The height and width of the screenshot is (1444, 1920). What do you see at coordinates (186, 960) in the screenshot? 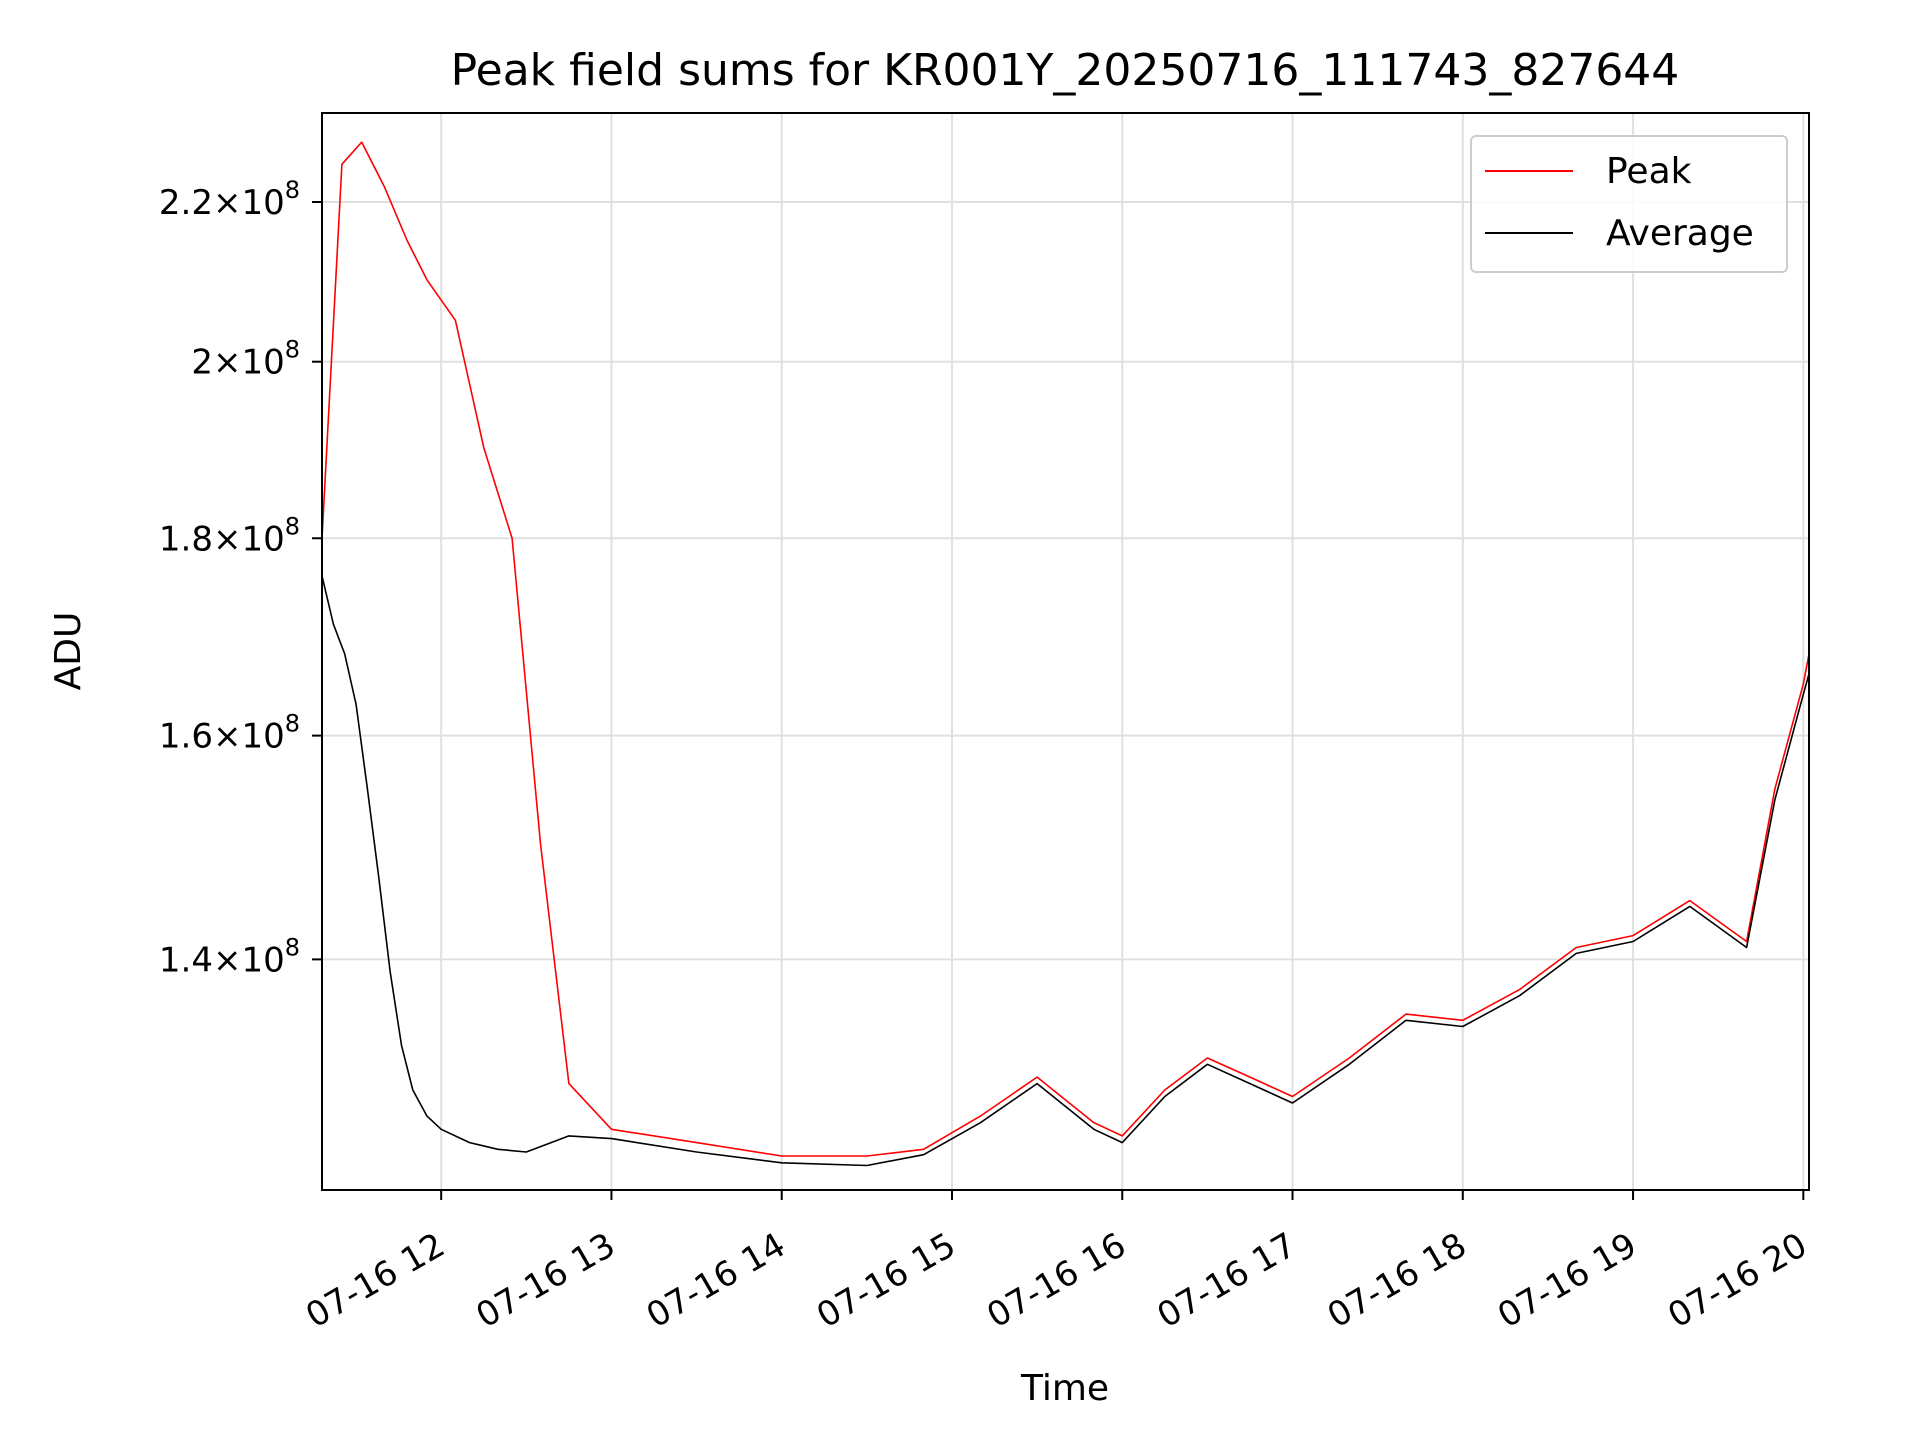
I see `y-tick-mantissa: 1.4` at bounding box center [186, 960].